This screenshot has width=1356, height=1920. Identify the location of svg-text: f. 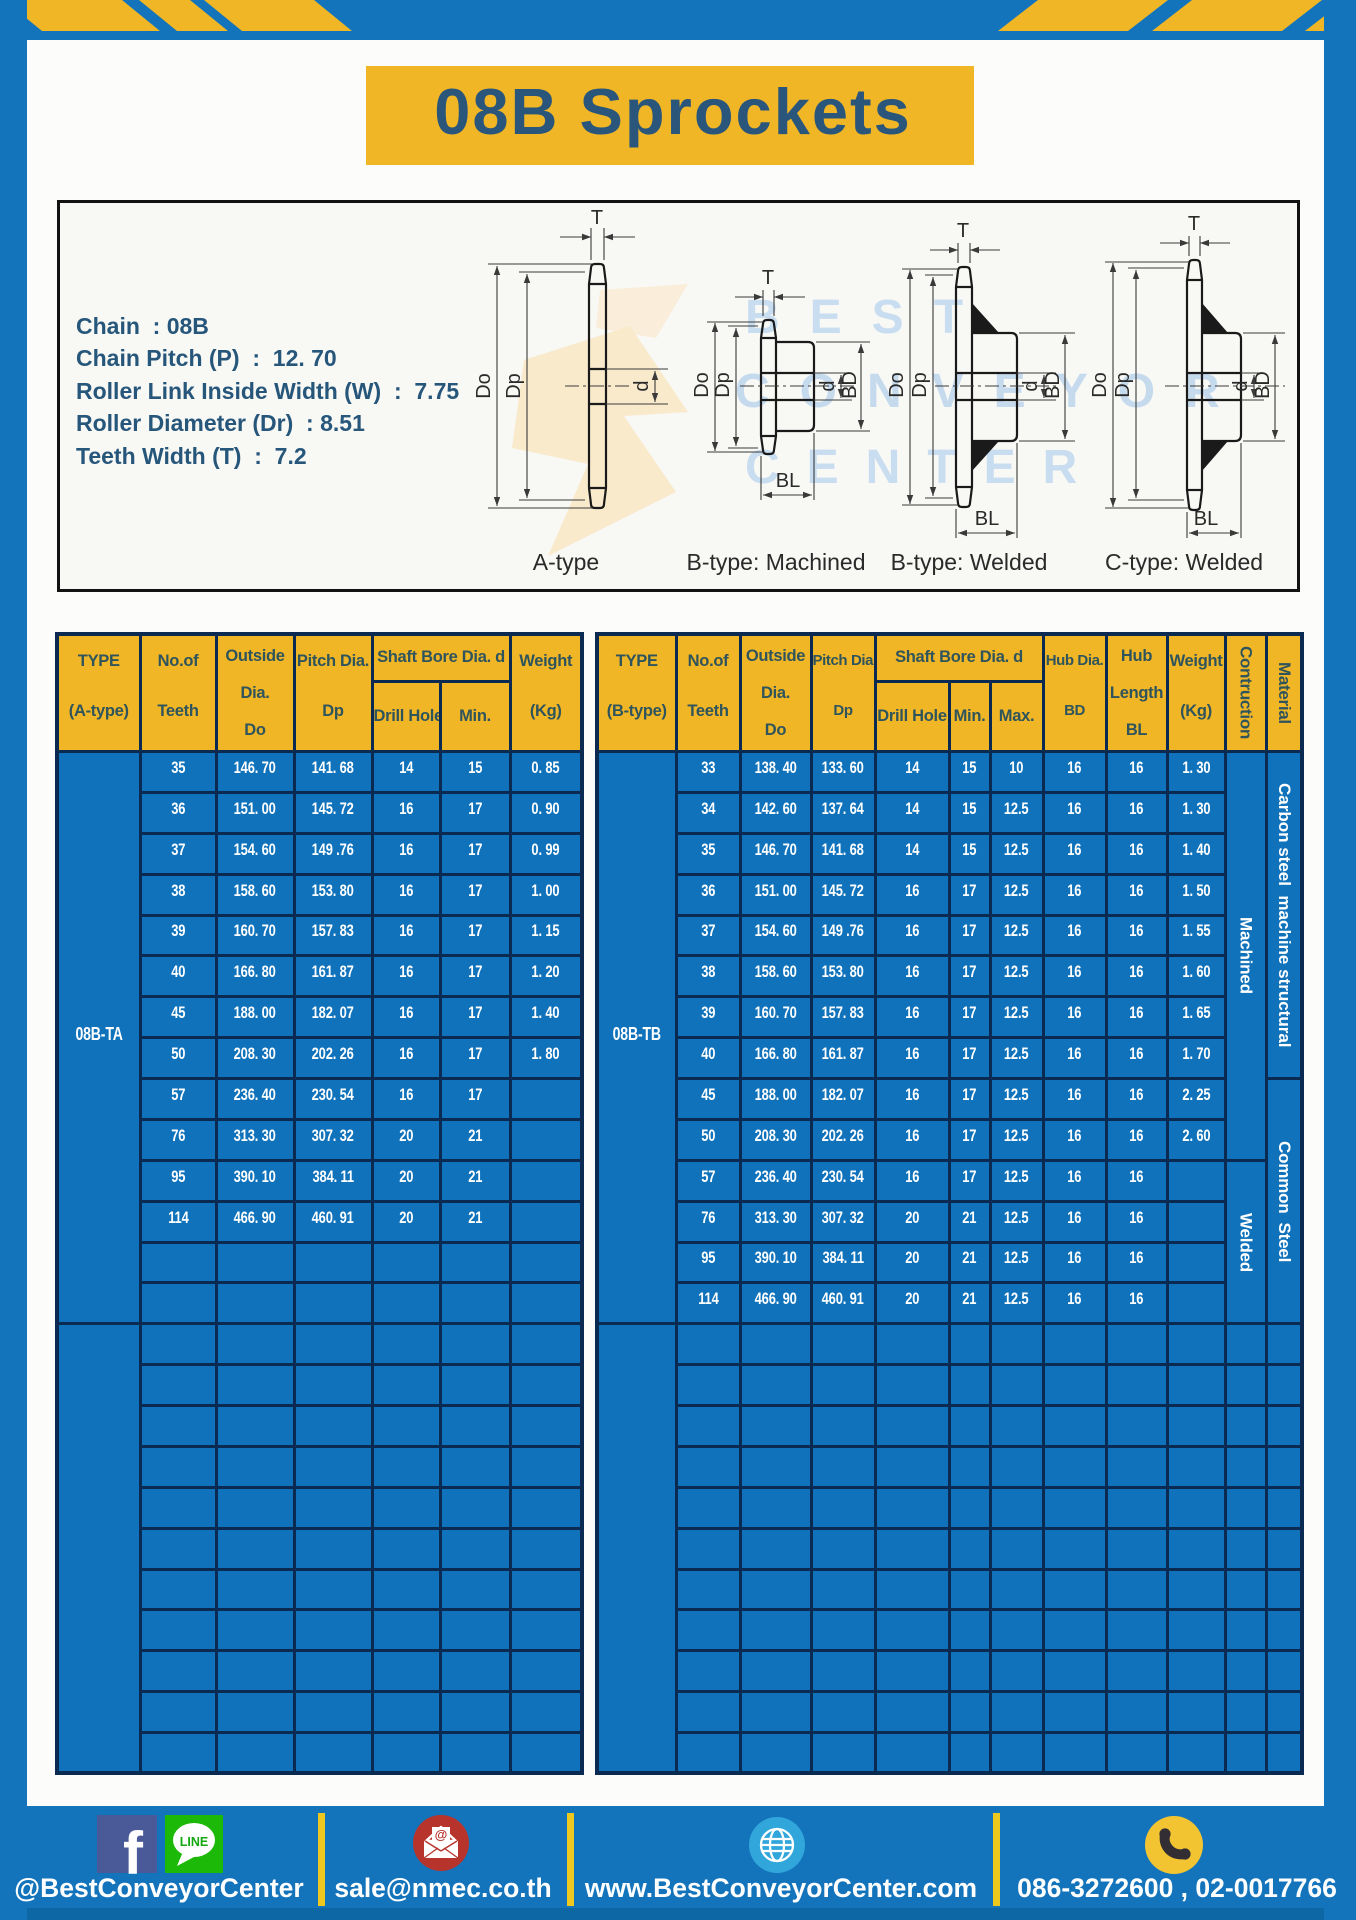
(133, 1853).